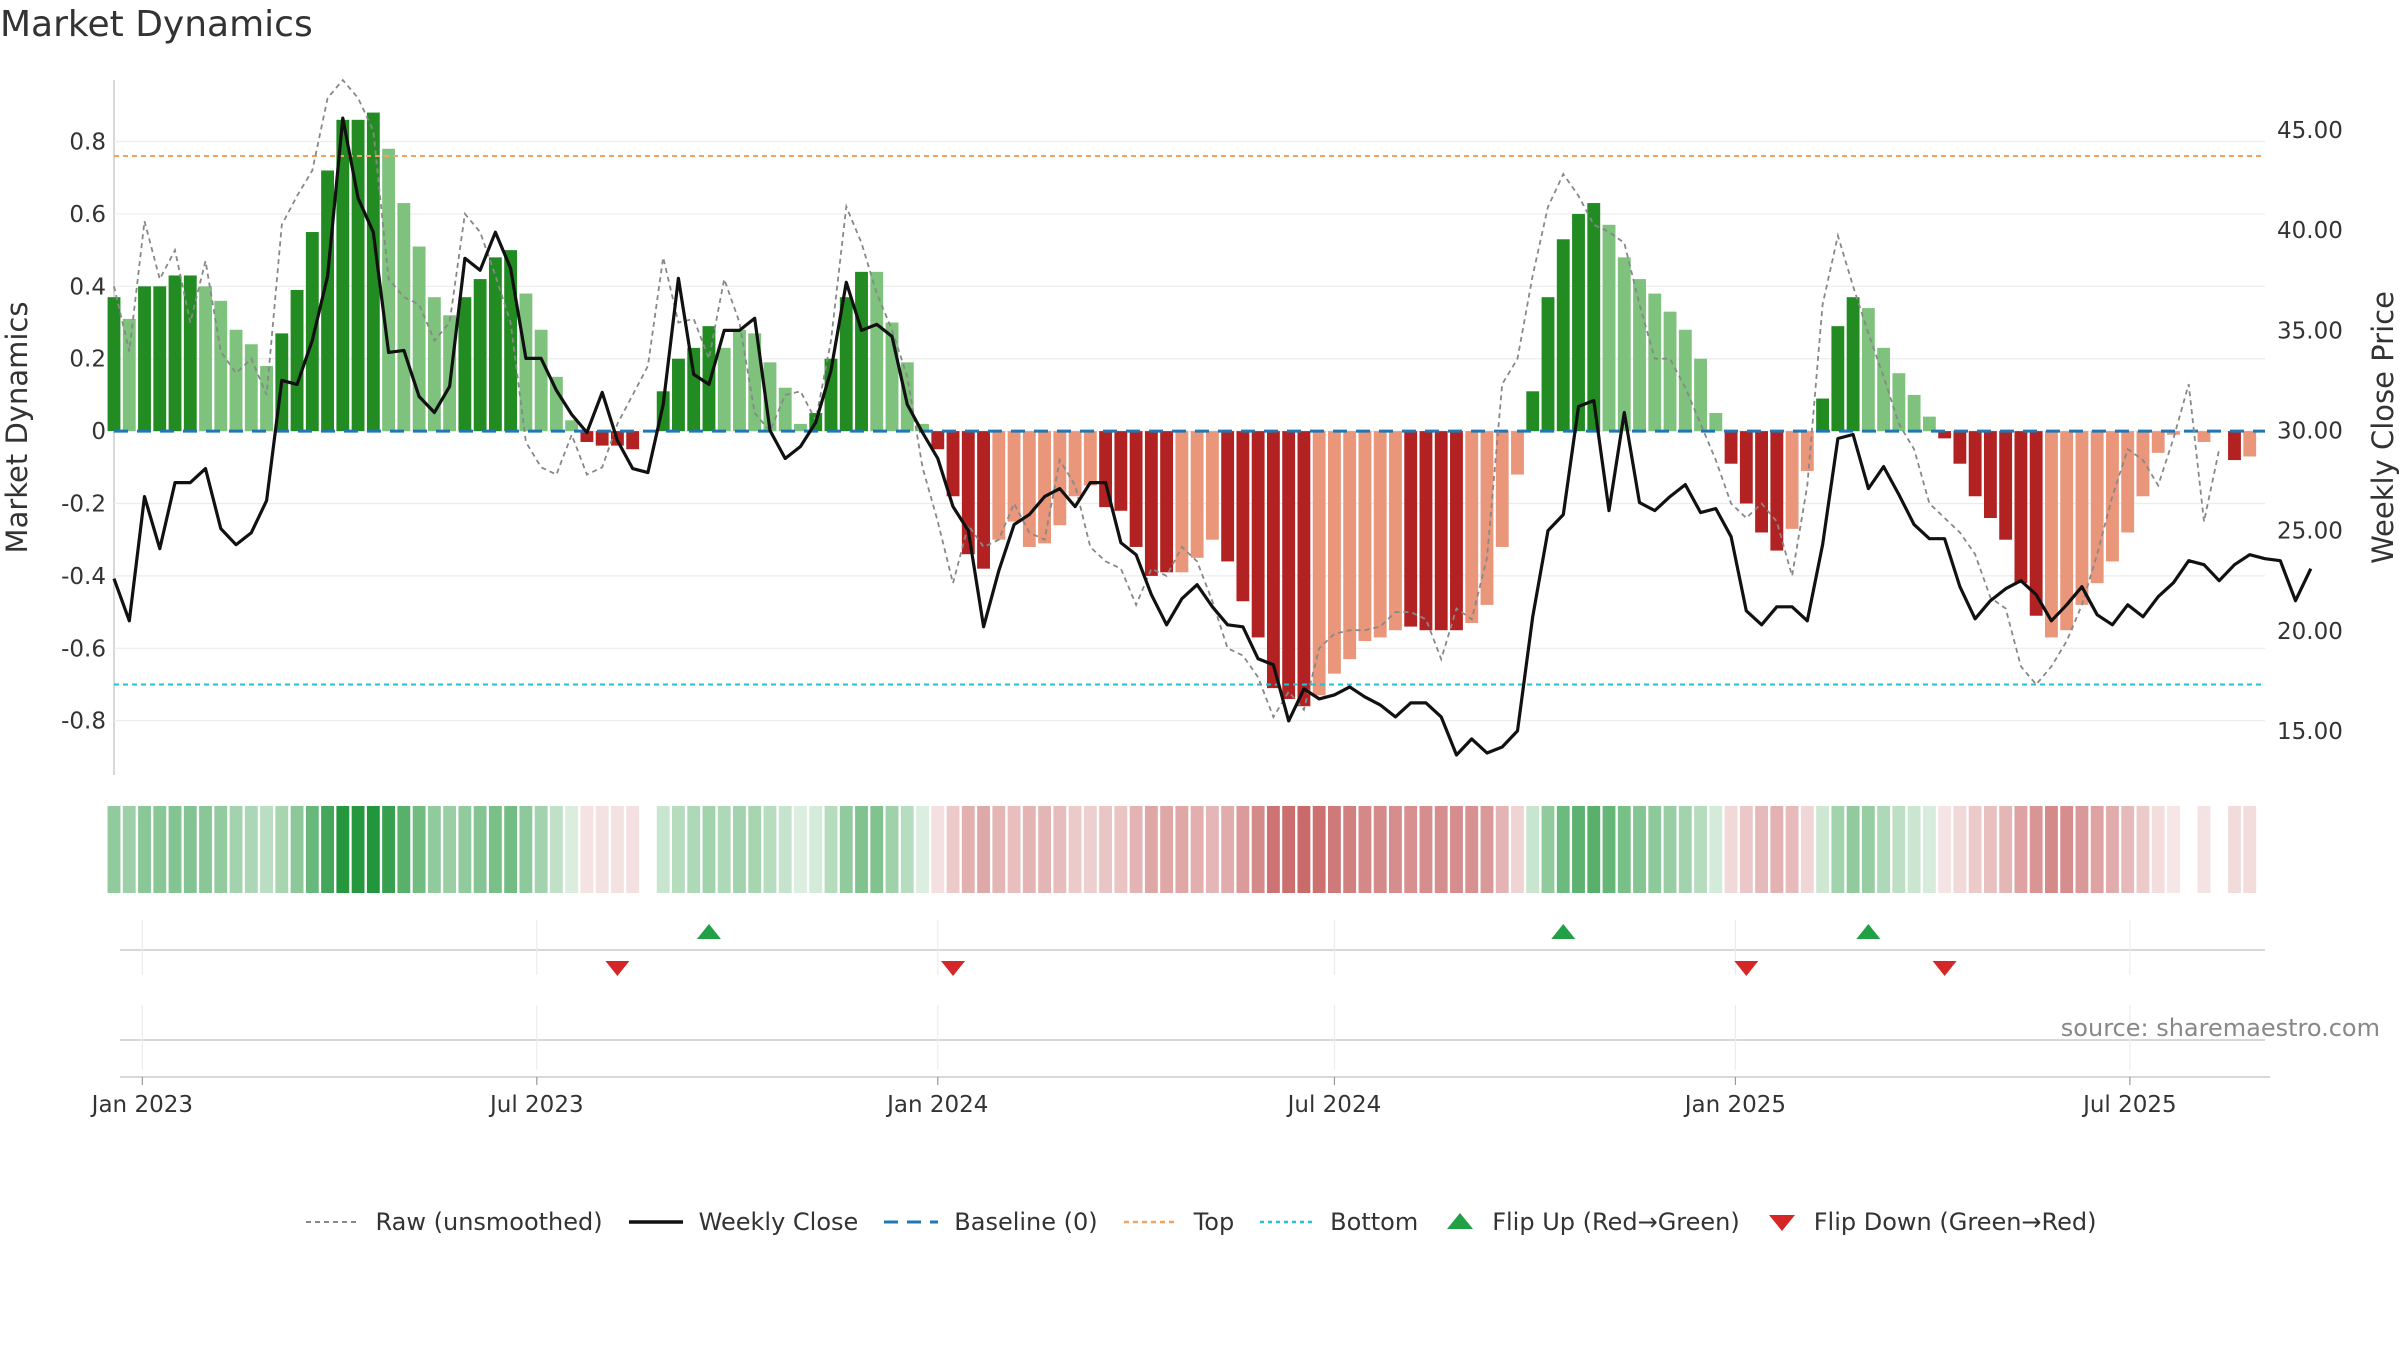  What do you see at coordinates (17, 428) in the screenshot?
I see `y-left-axis-label: Market Dynamics` at bounding box center [17, 428].